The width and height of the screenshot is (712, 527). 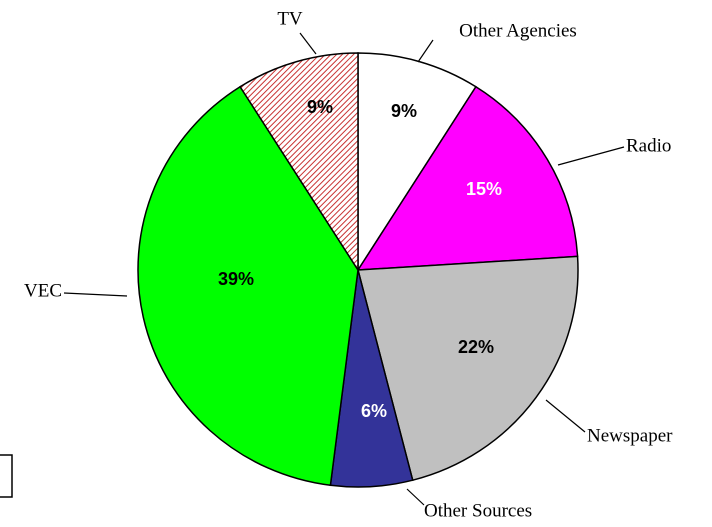 I want to click on category-label: Radio, so click(x=648, y=145).